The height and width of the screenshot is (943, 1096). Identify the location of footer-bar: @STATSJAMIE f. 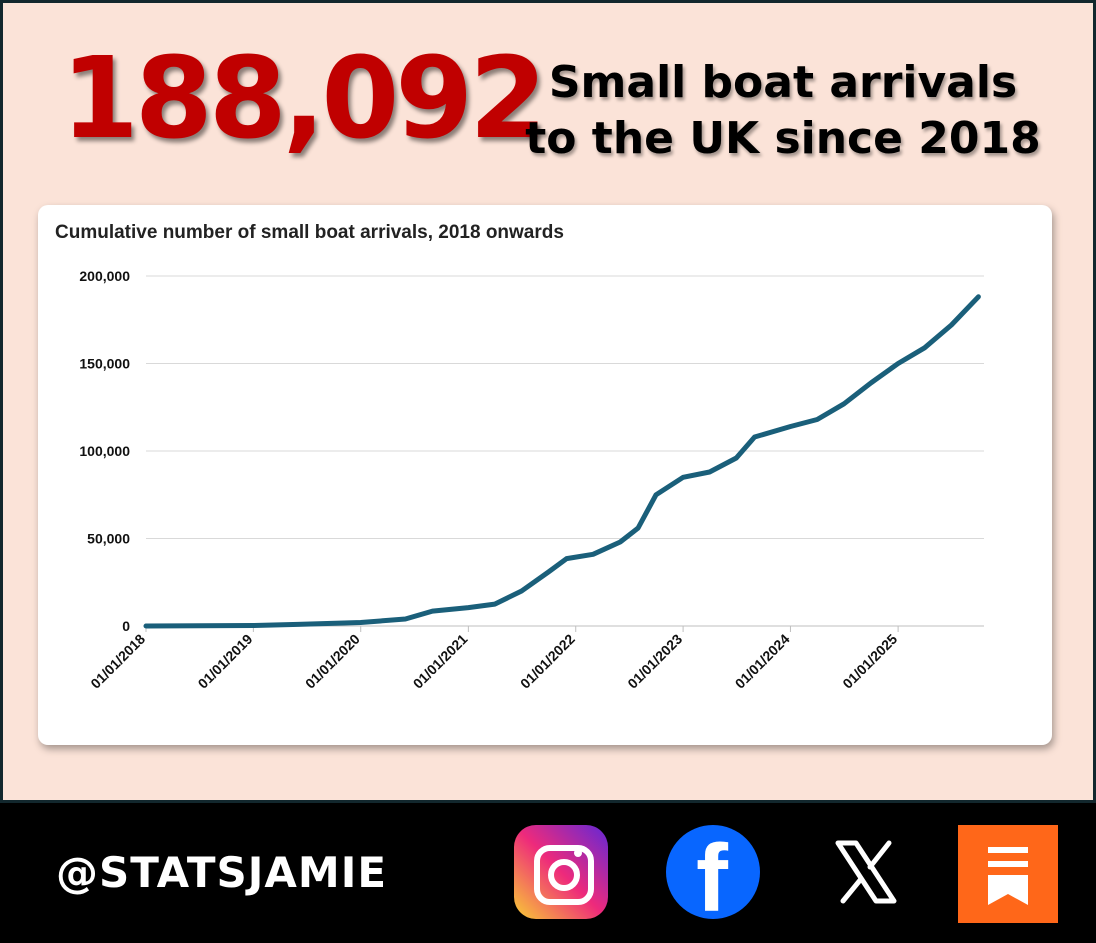
(548, 873).